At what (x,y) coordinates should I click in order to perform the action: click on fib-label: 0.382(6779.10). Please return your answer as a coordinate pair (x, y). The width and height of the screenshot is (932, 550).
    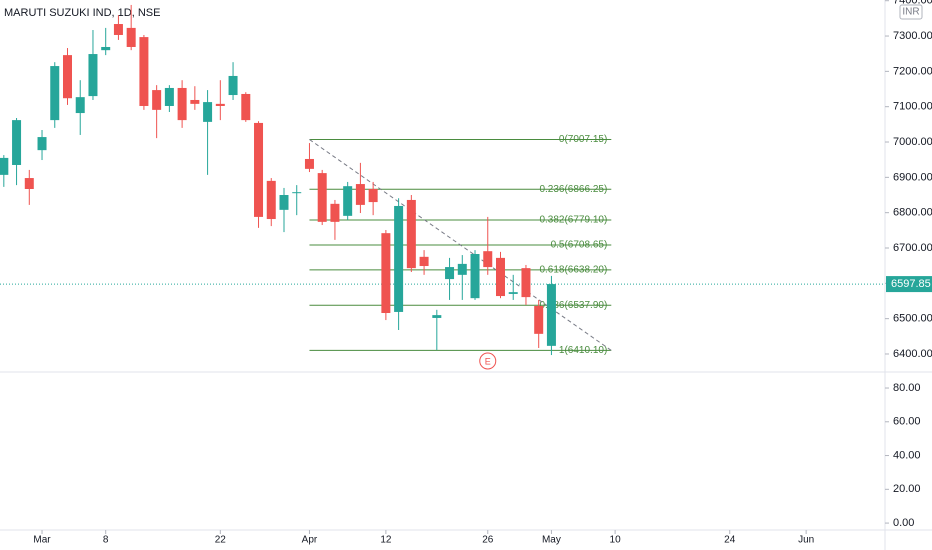
    Looking at the image, I should click on (573, 220).